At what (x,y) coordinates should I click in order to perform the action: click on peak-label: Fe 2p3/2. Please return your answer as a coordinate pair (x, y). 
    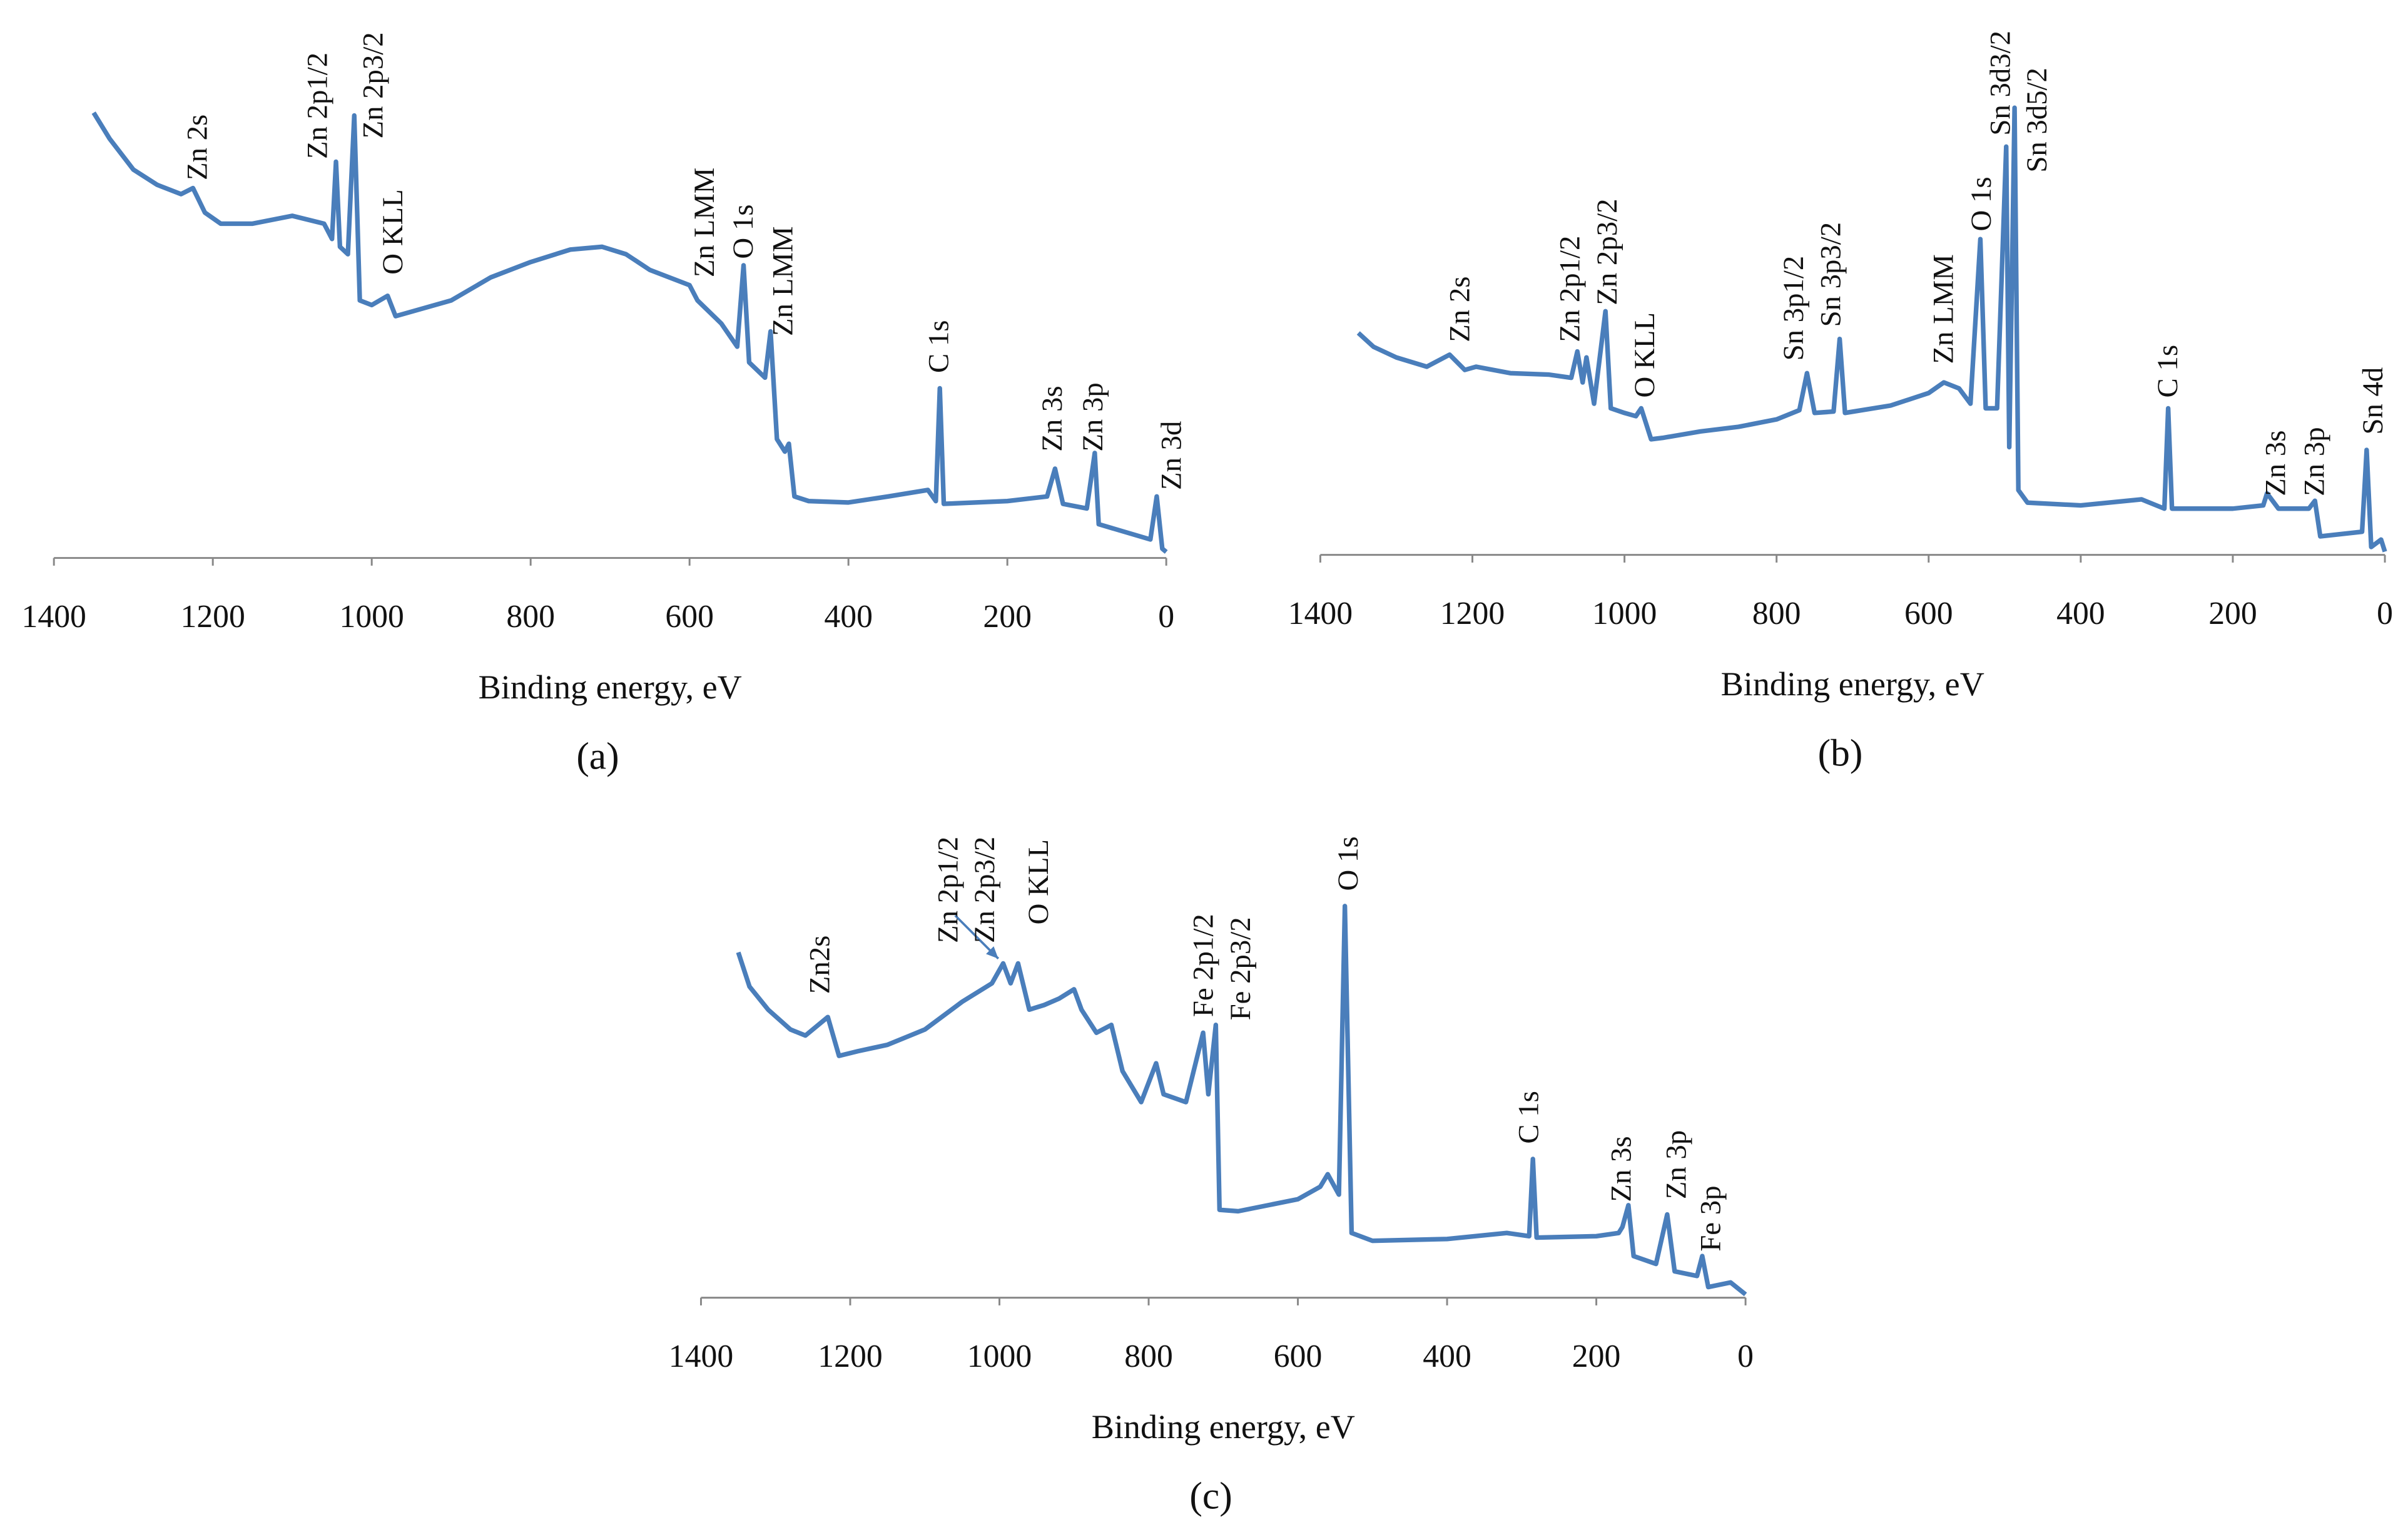
    Looking at the image, I should click on (1240, 968).